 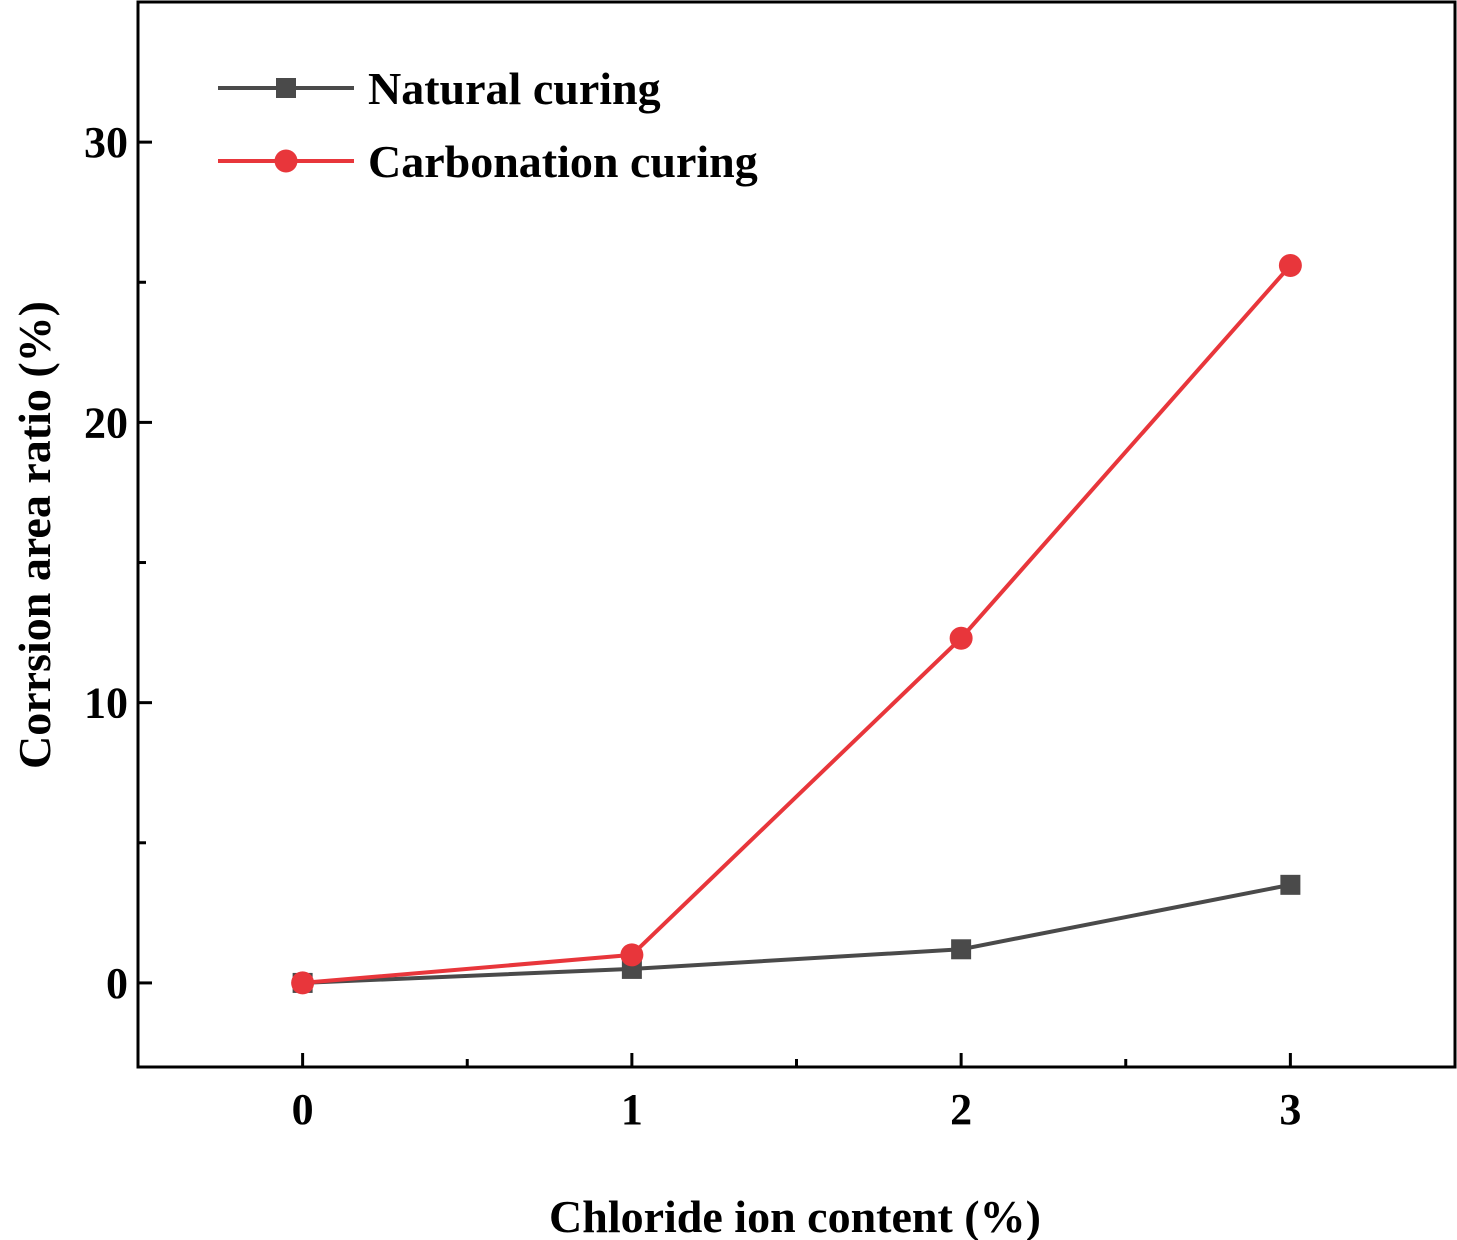 I want to click on legend-item-0: Natural curing, so click(x=439, y=88).